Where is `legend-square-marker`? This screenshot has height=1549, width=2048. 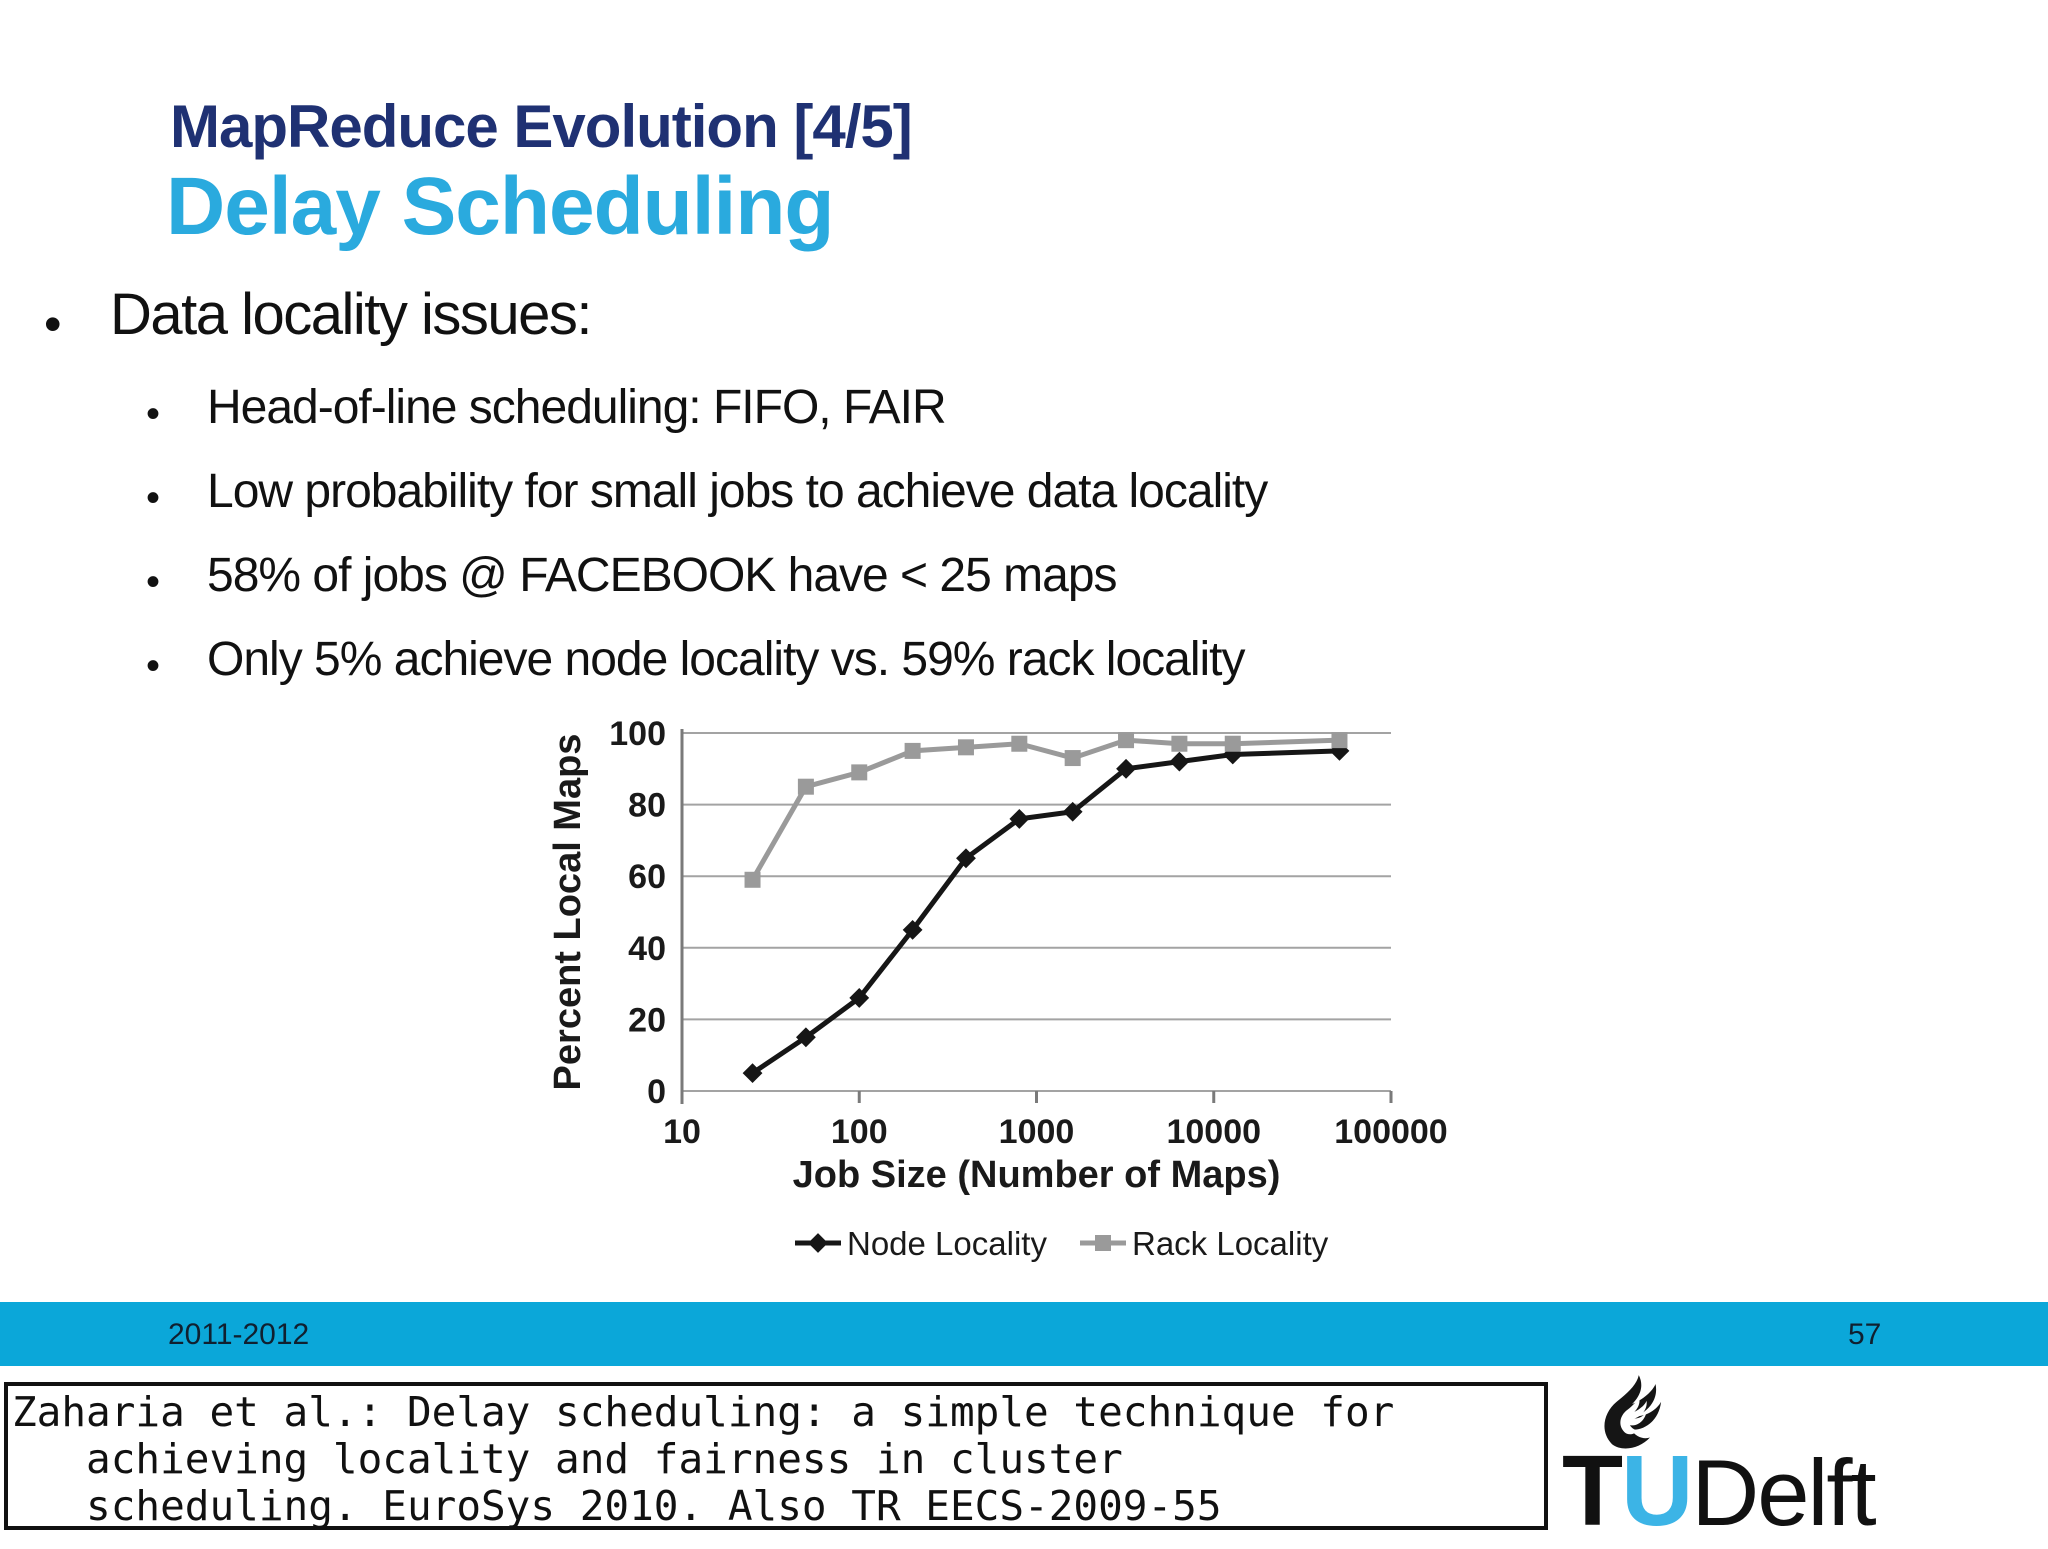 legend-square-marker is located at coordinates (1103, 1243).